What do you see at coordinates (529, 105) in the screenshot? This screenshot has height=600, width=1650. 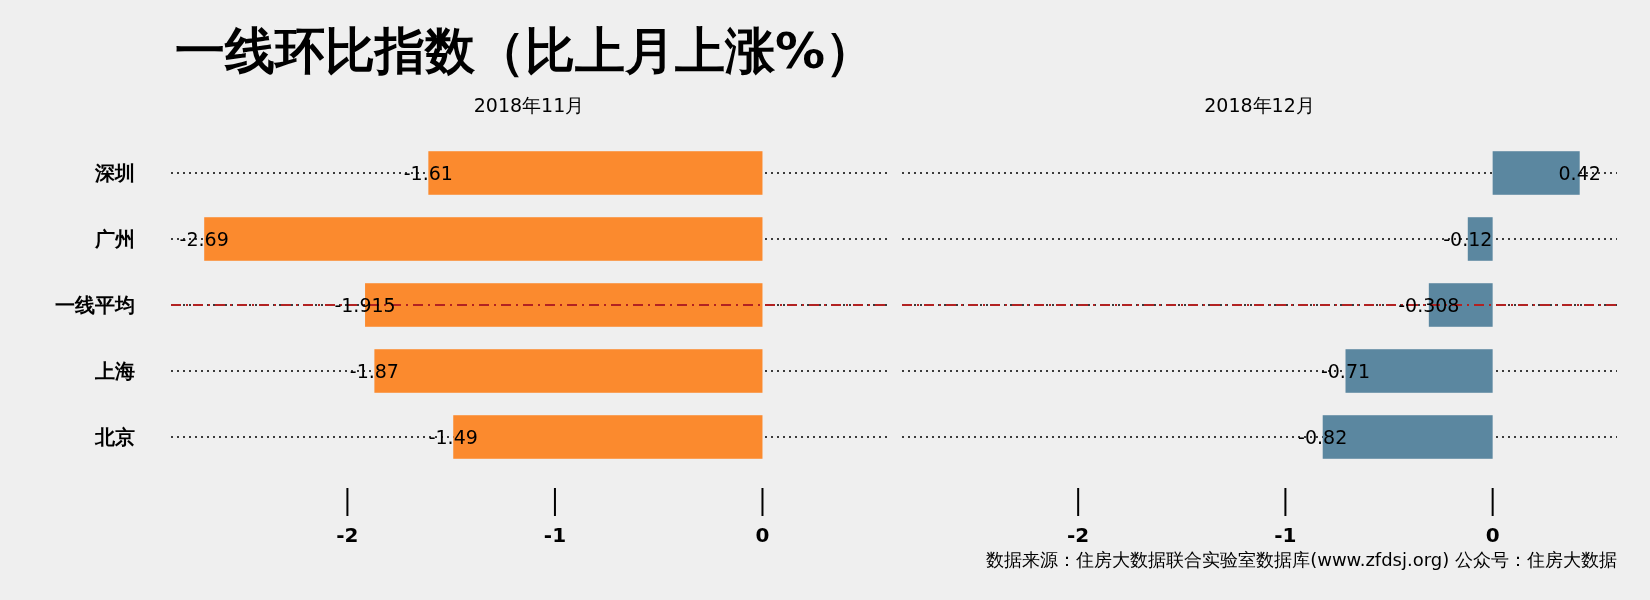 I see `chart-subtitle: 2018年11月` at bounding box center [529, 105].